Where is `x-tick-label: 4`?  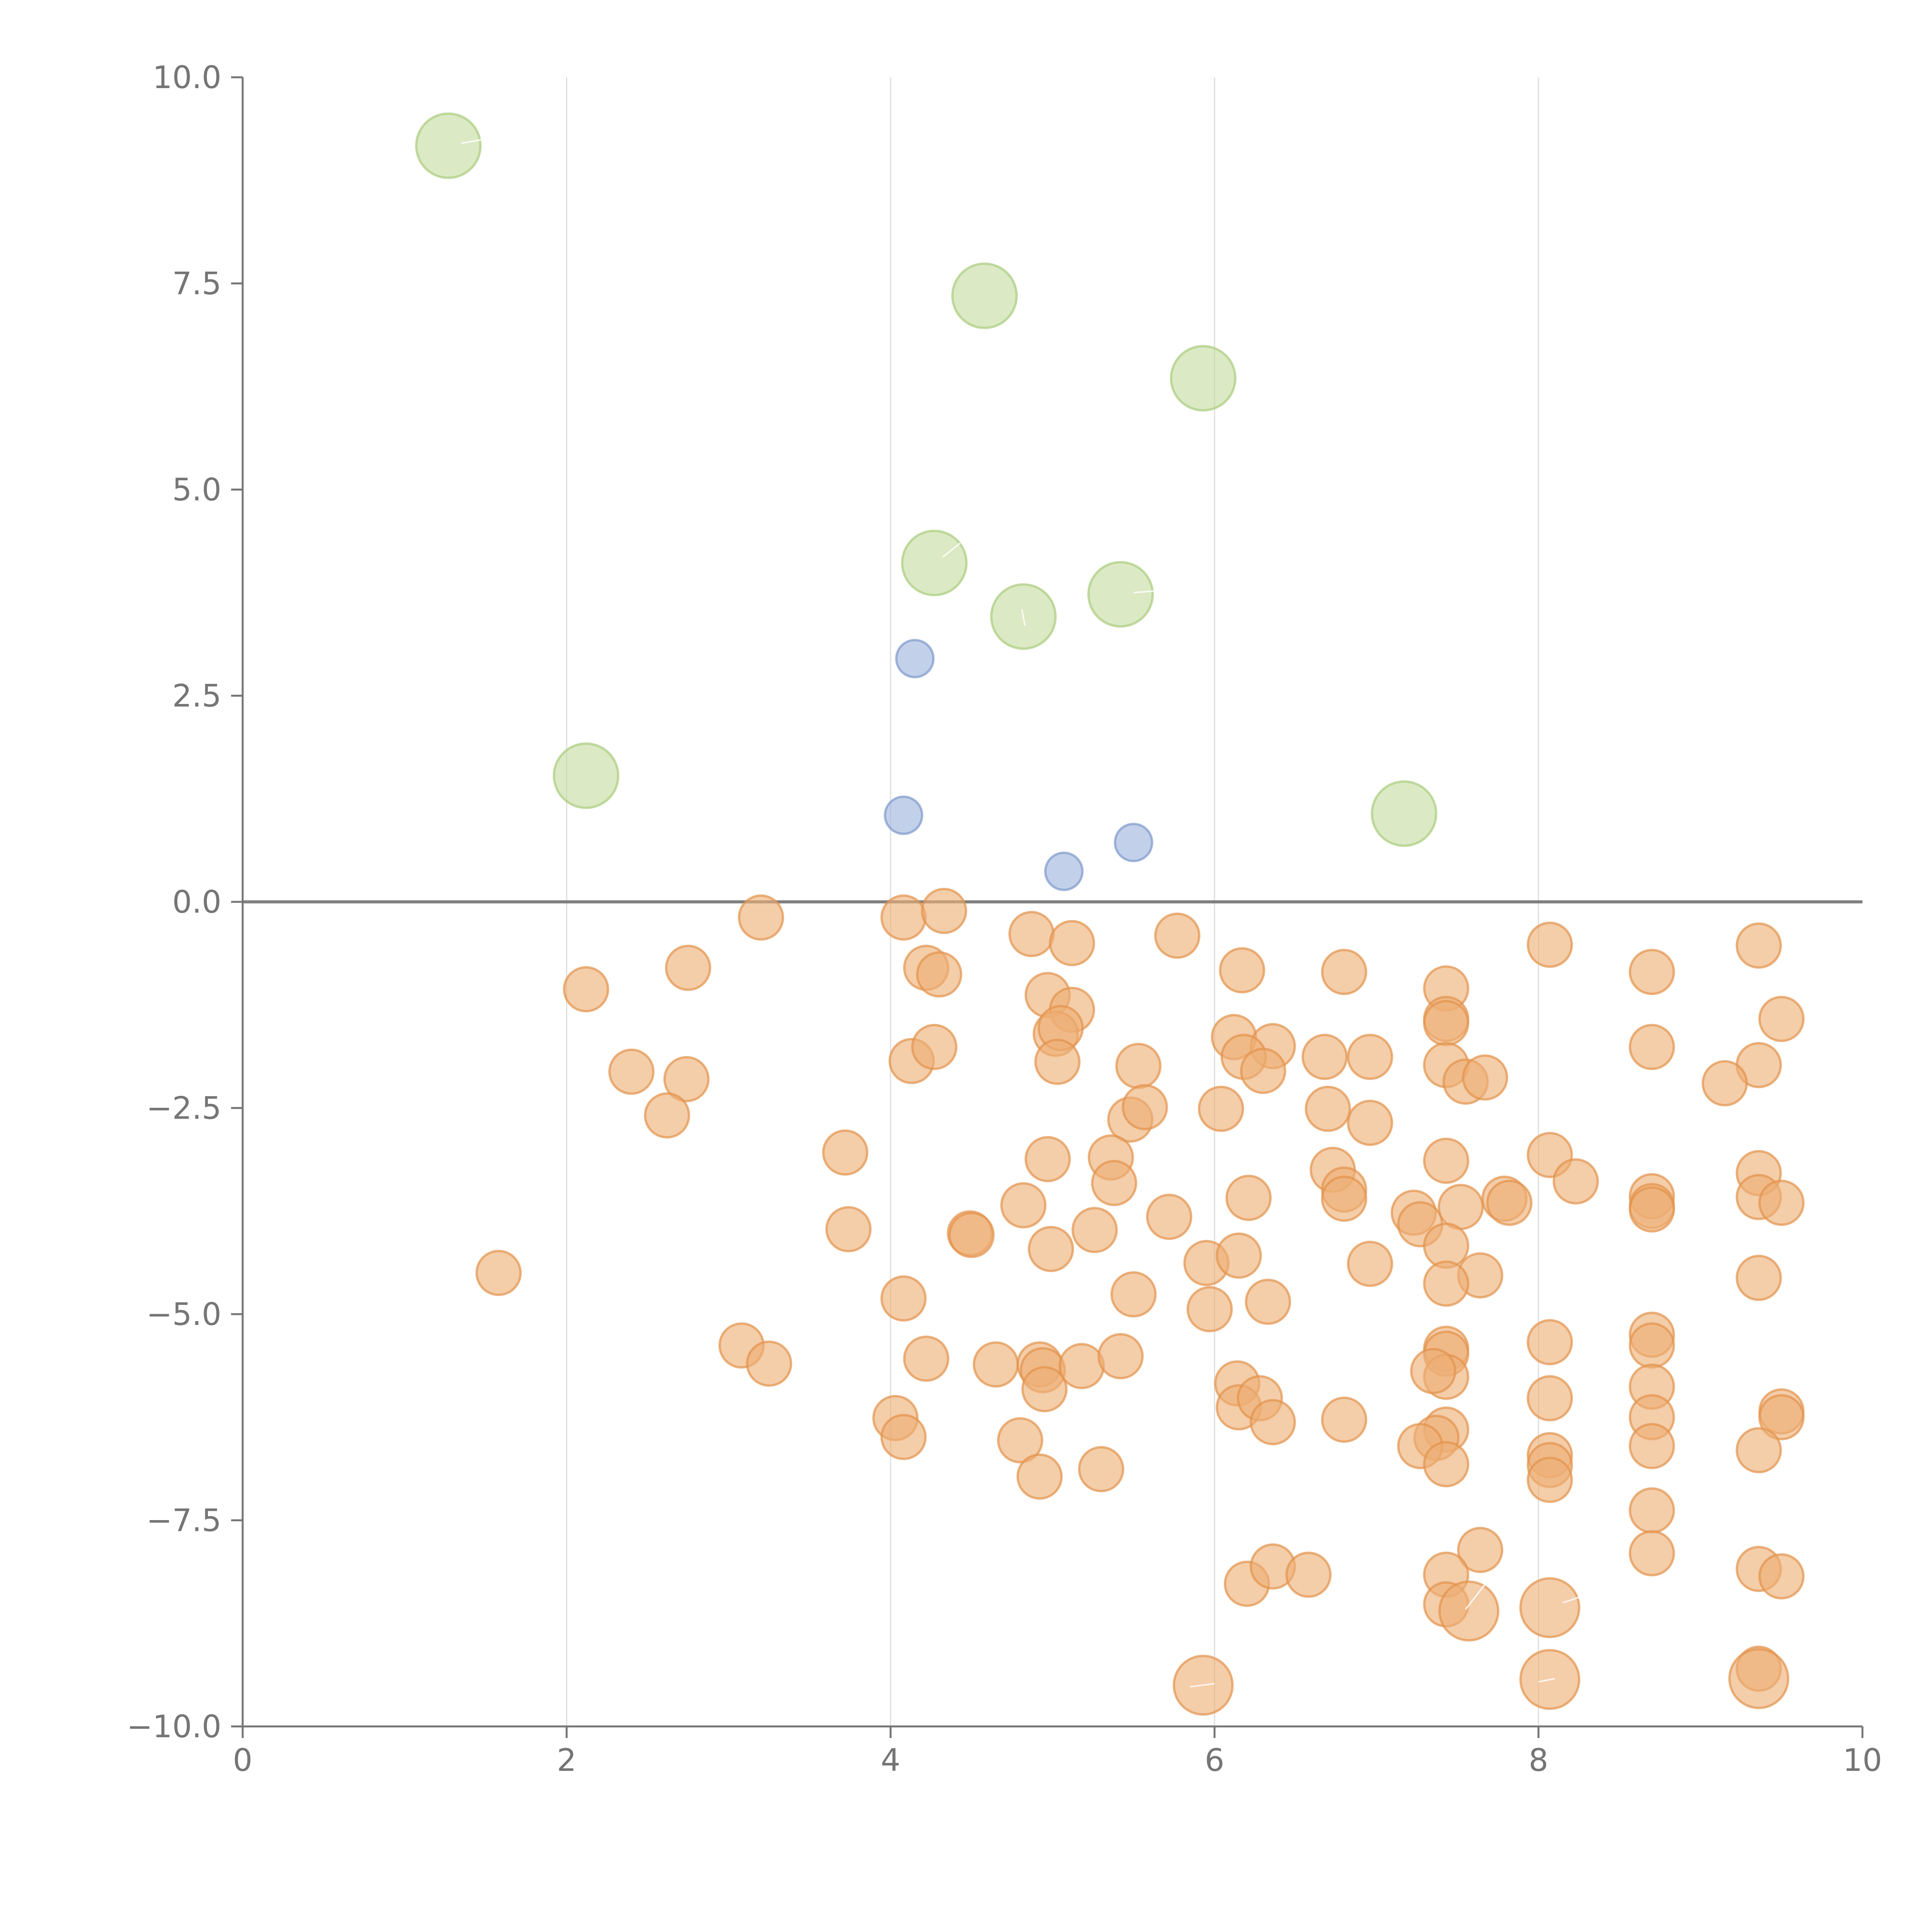
x-tick-label: 4 is located at coordinates (891, 1760).